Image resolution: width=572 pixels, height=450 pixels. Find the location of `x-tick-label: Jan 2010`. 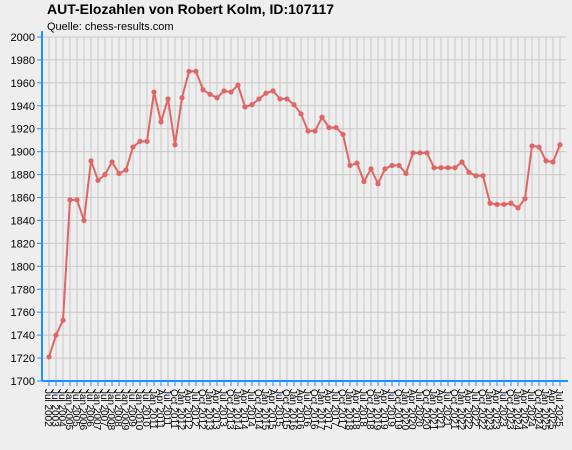

x-tick-label: Jan 2010 is located at coordinates (138, 410).